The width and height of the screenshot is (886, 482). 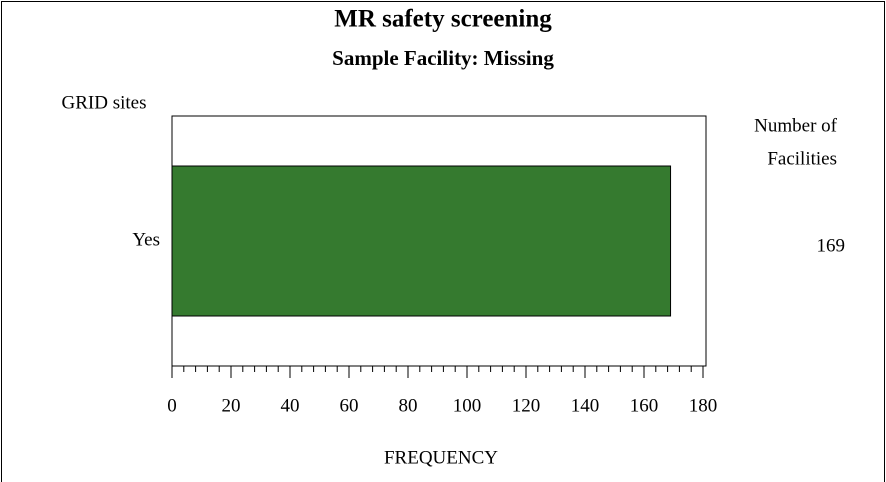 I want to click on y-tick-label: Yes, so click(x=146, y=239).